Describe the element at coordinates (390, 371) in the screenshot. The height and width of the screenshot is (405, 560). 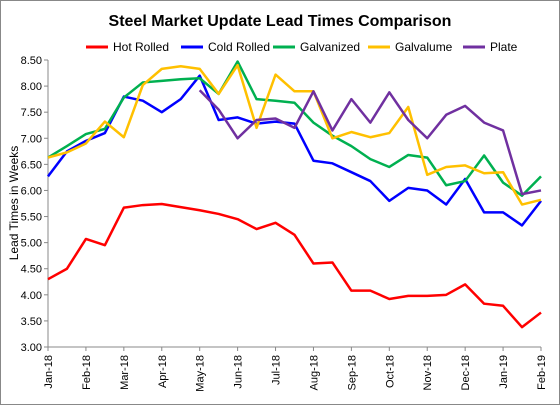
I see `x-tick-label: Oct-18` at that location.